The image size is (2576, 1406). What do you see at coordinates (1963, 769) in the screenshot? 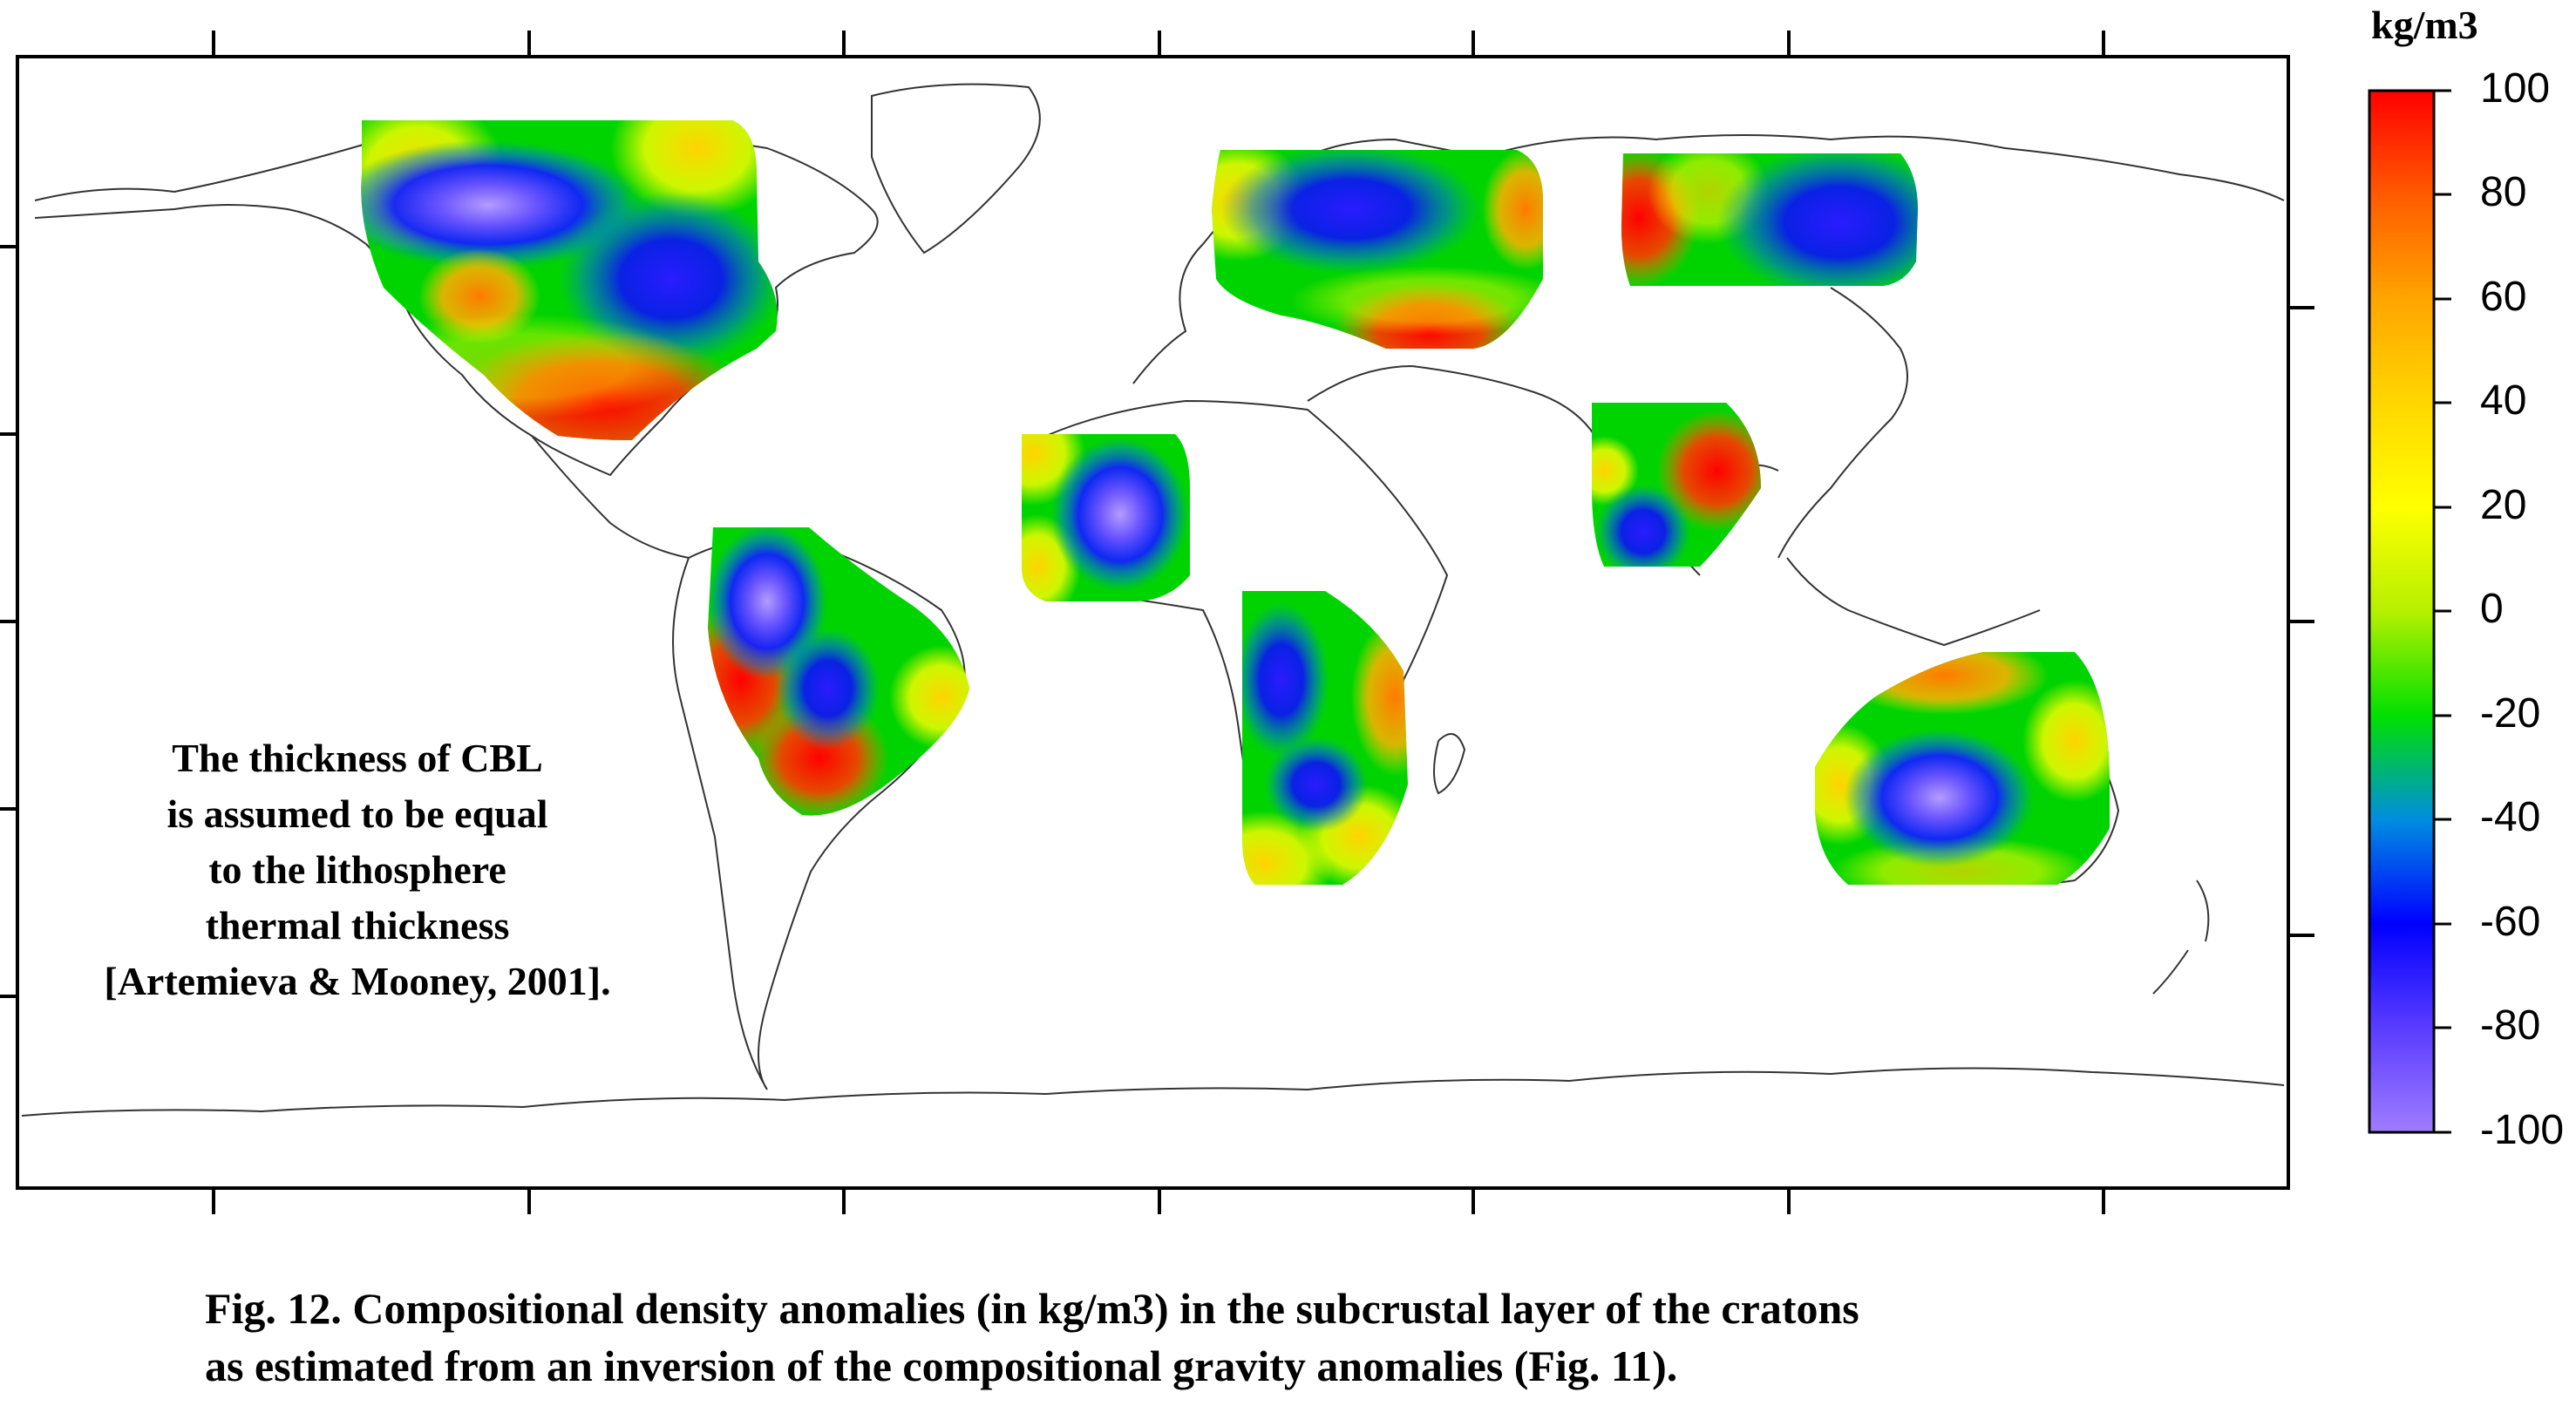
I see `anomaly-australia` at bounding box center [1963, 769].